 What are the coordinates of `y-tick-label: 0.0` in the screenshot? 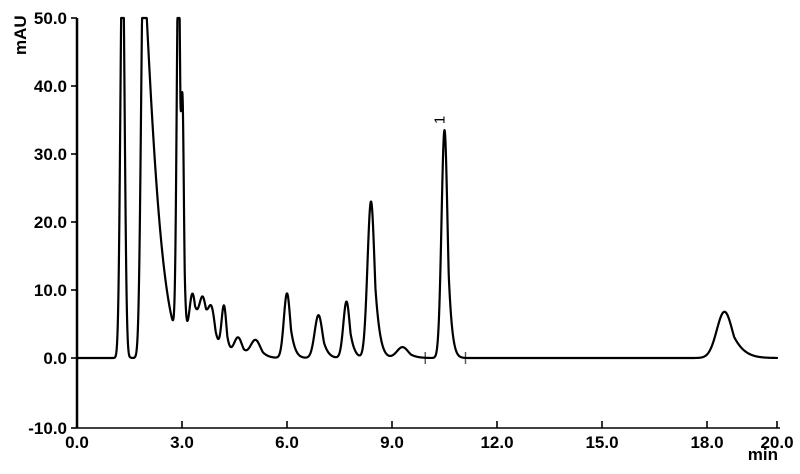 It's located at (55, 358).